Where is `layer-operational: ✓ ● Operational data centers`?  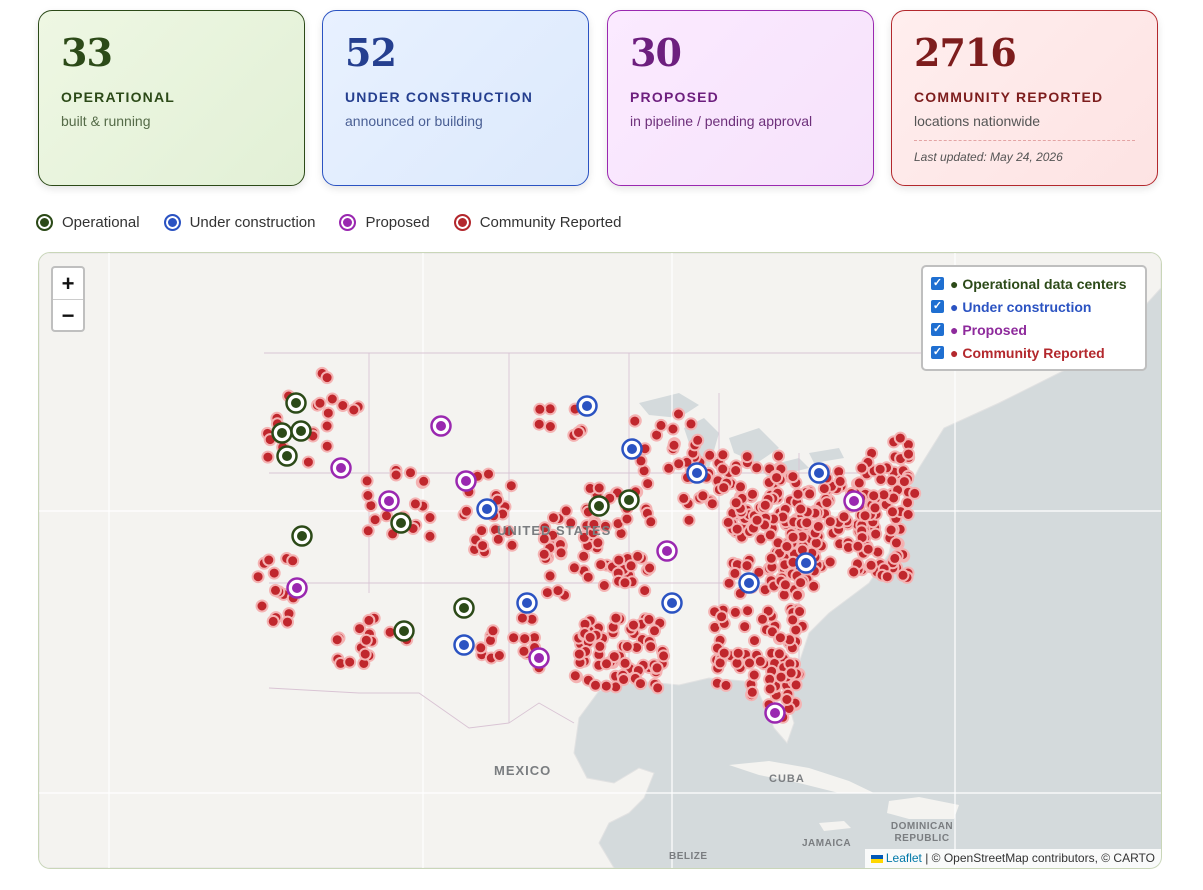
layer-operational: ✓ ● Operational data centers is located at coordinates (1034, 283).